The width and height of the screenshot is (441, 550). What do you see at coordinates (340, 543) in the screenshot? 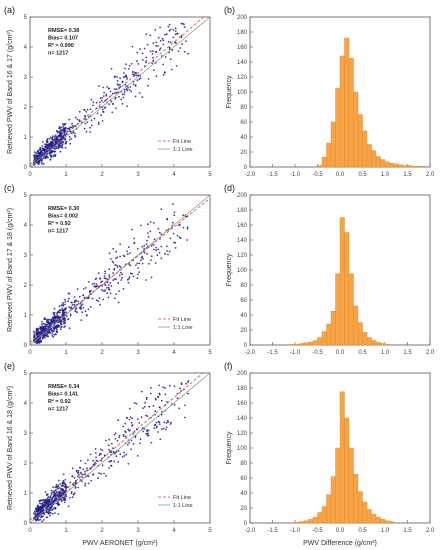
I see `histogram-xlabel: PWV Difference (g/cm²)` at bounding box center [340, 543].